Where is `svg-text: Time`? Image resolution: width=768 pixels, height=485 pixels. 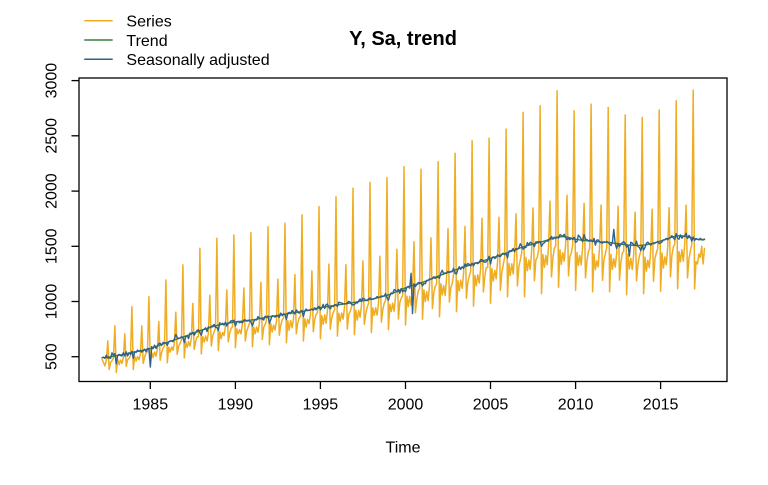
svg-text: Time is located at coordinates (403, 448).